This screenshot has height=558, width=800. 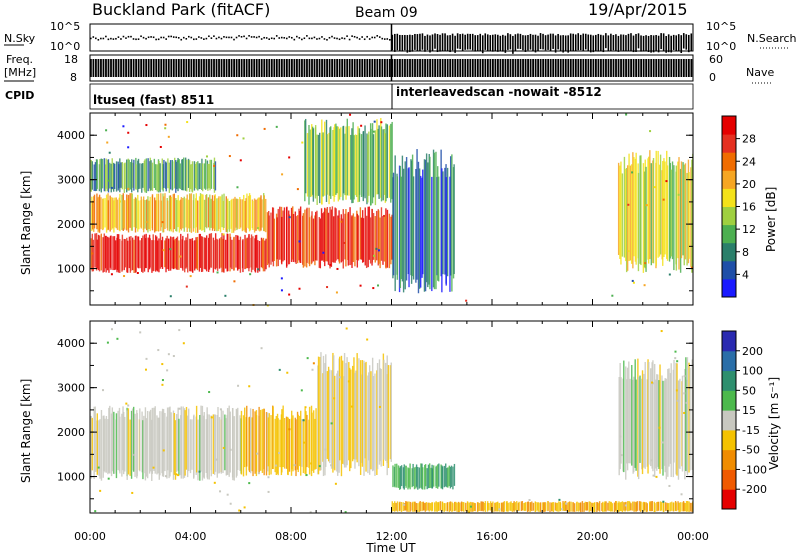 What do you see at coordinates (729, 161) in the screenshot?
I see `colorbar-swatch` at bounding box center [729, 161].